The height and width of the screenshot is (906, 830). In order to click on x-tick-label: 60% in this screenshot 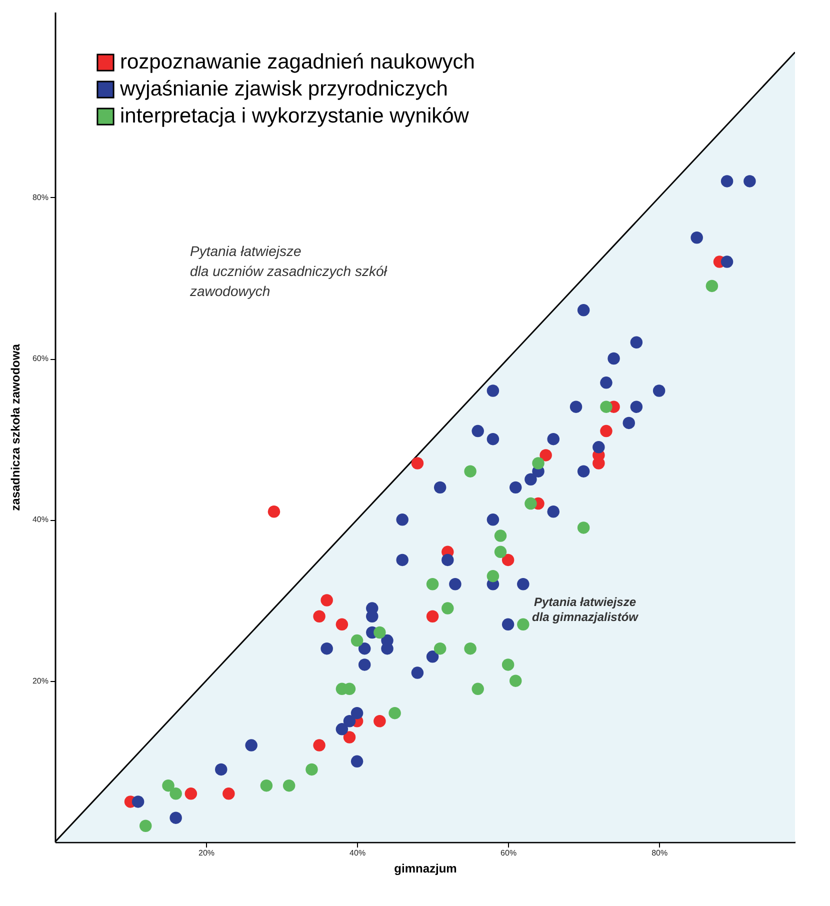, I will do `click(508, 853)`.